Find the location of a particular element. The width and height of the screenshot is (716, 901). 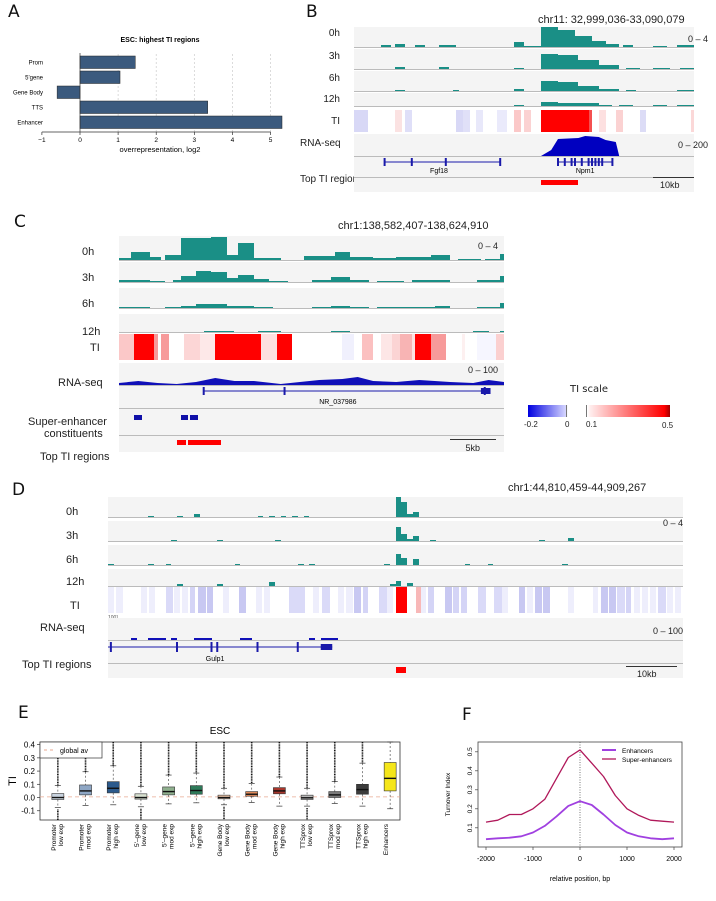

y-tick-label: 0.5 is located at coordinates (470, 751).